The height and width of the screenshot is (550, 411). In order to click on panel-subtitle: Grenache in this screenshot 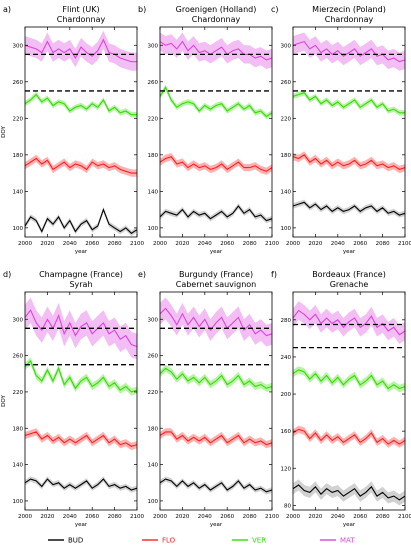, I will do `click(349, 284)`.